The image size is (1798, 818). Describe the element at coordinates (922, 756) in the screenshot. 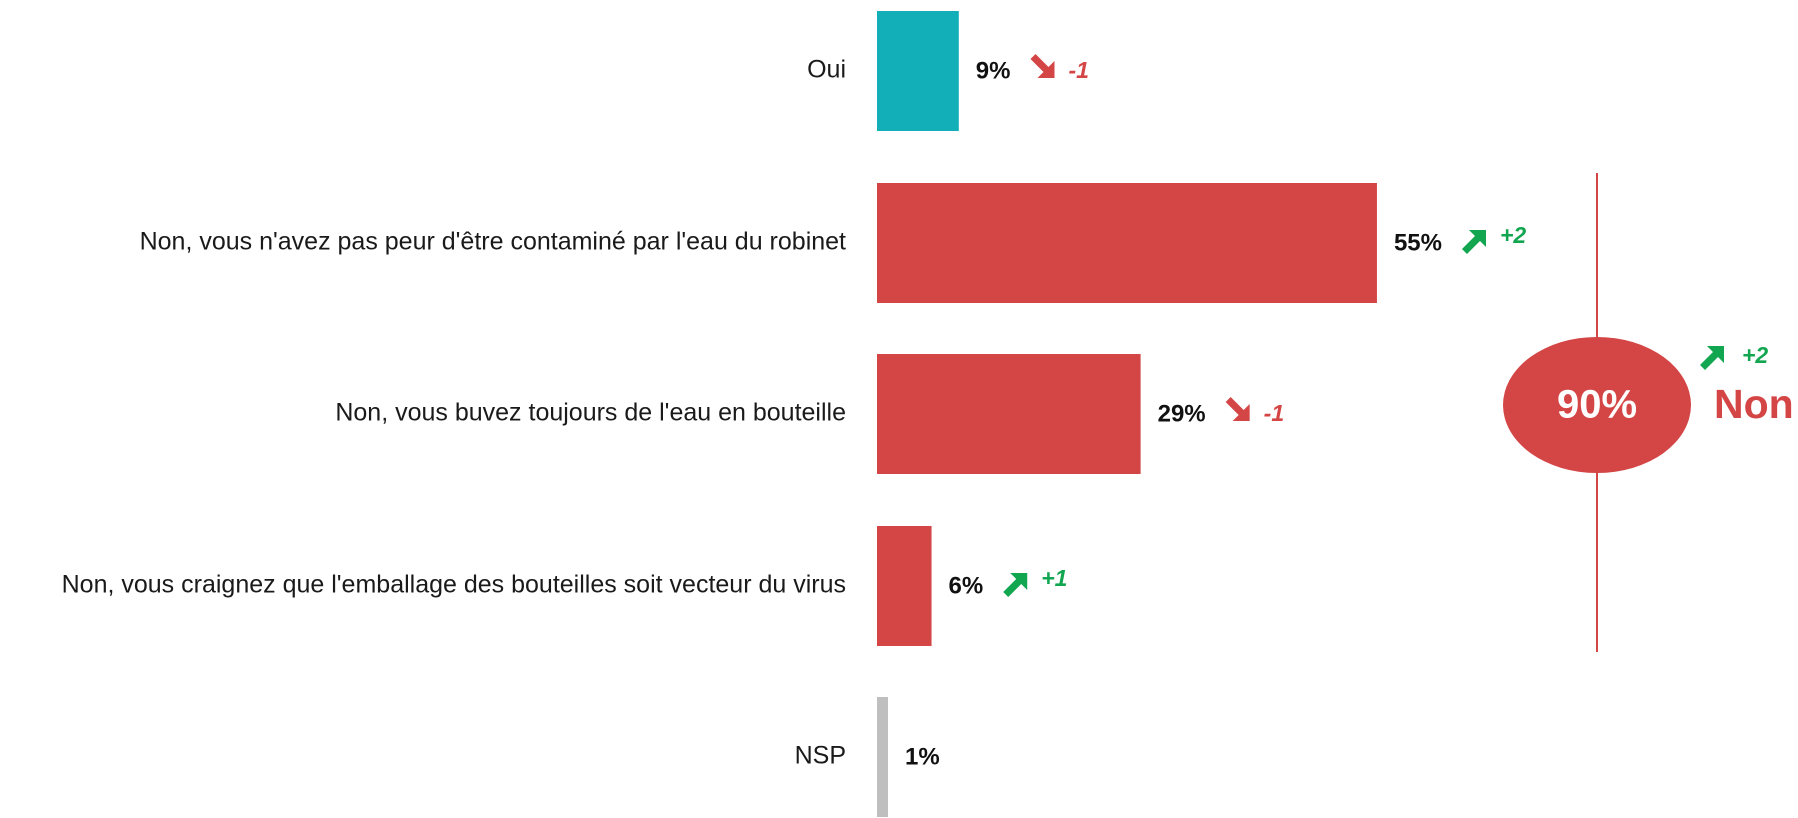

I see `value-label: 1%` at that location.